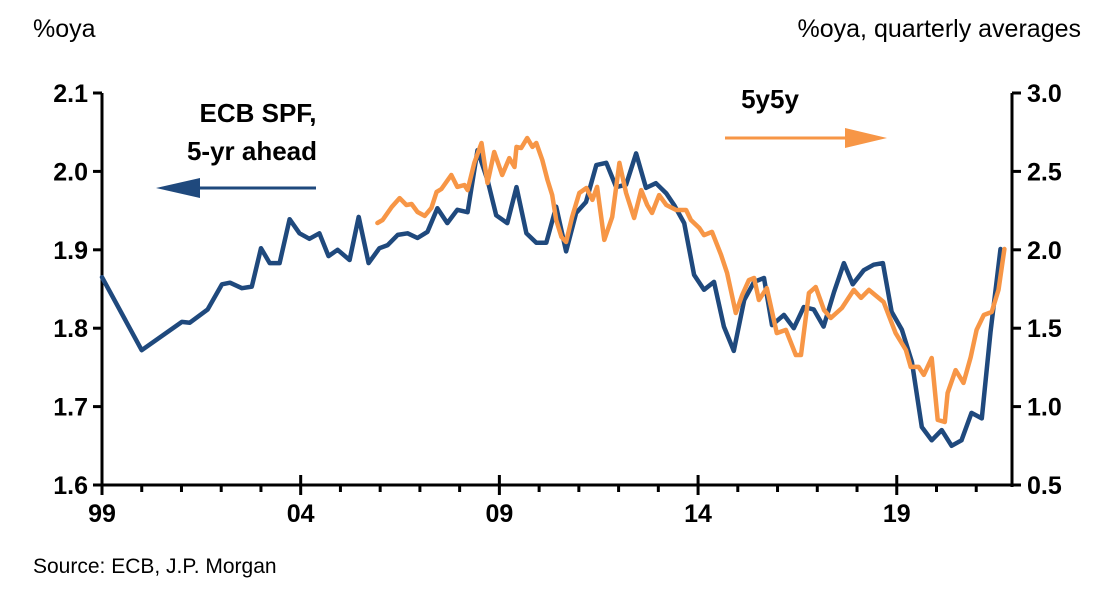  I want to click on annotation-spf: ECB SPF, 5-yr ahead, so click(236, 148).